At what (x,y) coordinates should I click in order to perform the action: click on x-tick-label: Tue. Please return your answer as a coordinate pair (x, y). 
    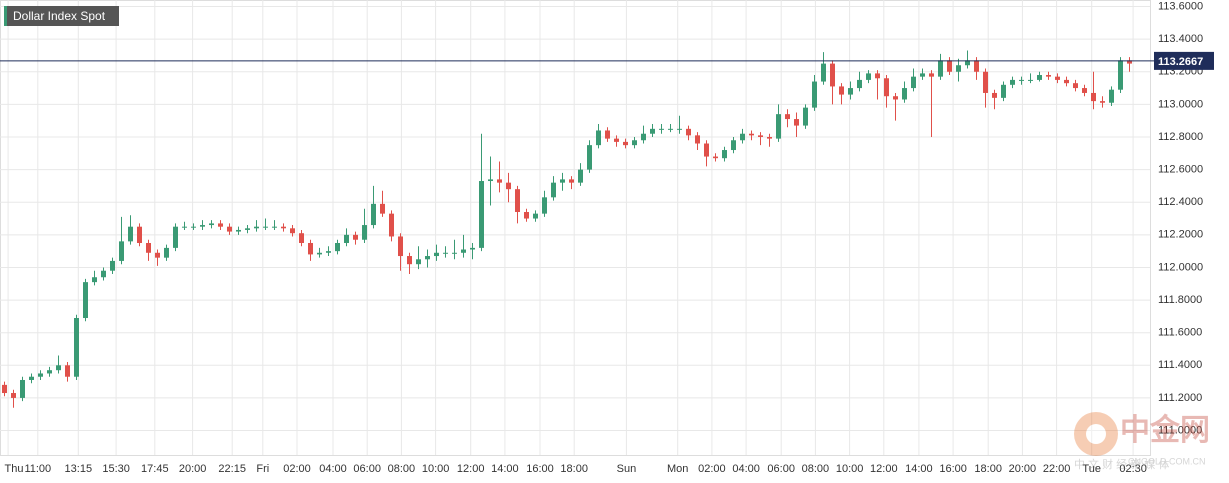
    Looking at the image, I should click on (1091, 469).